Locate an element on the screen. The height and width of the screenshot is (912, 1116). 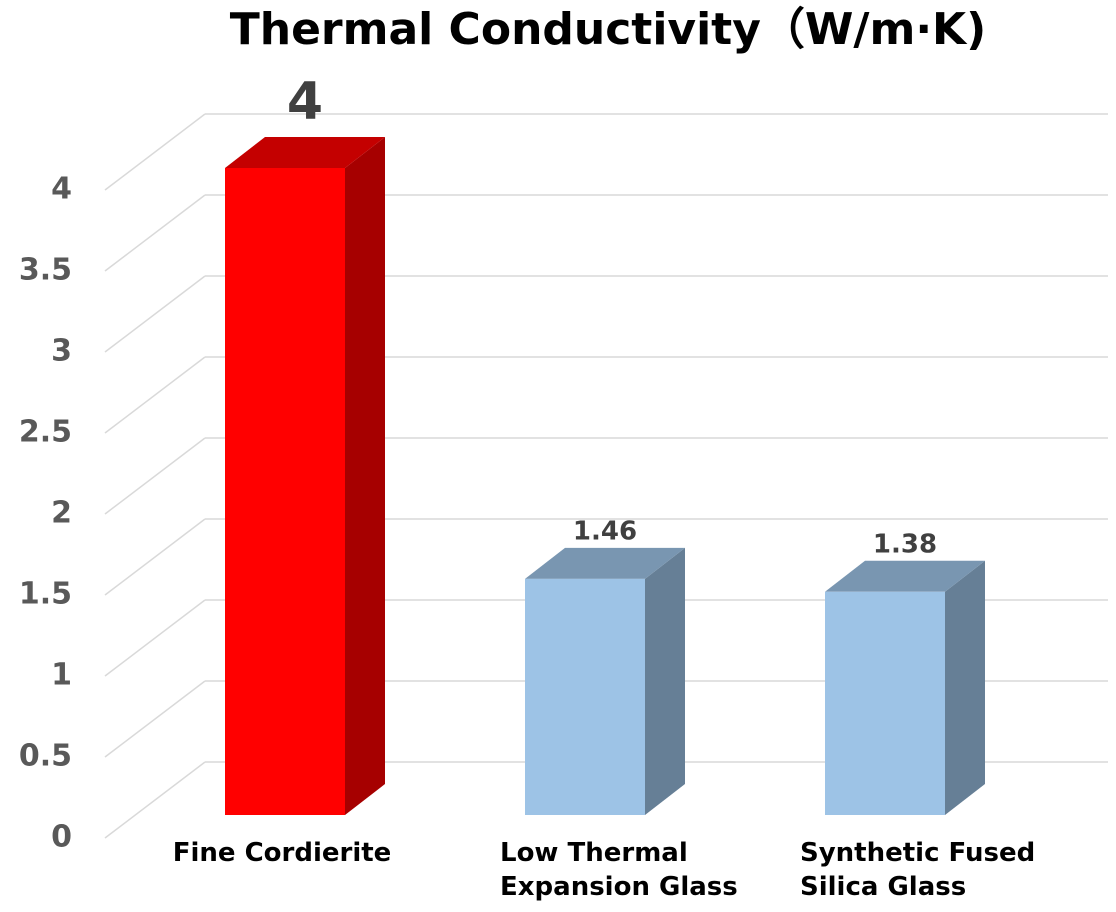
x-tick-label: Synthetic Fused Silica Glass is located at coordinates (920, 870).